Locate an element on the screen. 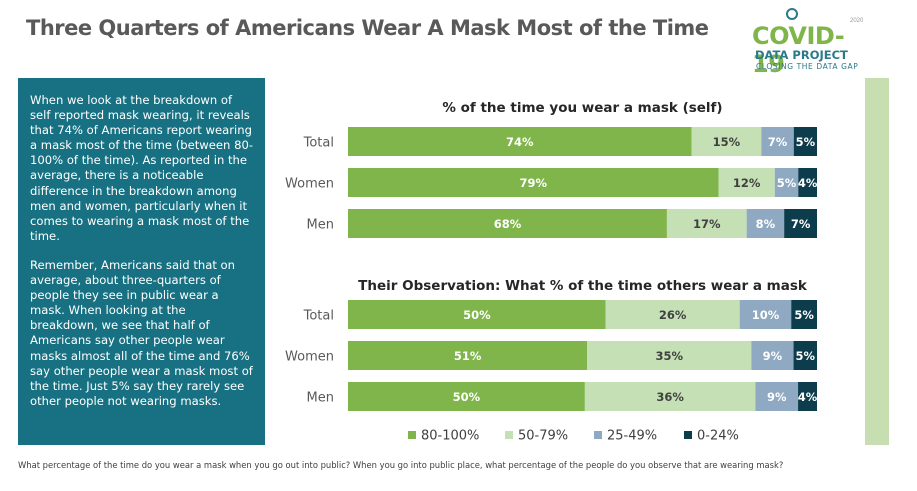  data-label-men-0-24pct: 4% is located at coordinates (808, 397).